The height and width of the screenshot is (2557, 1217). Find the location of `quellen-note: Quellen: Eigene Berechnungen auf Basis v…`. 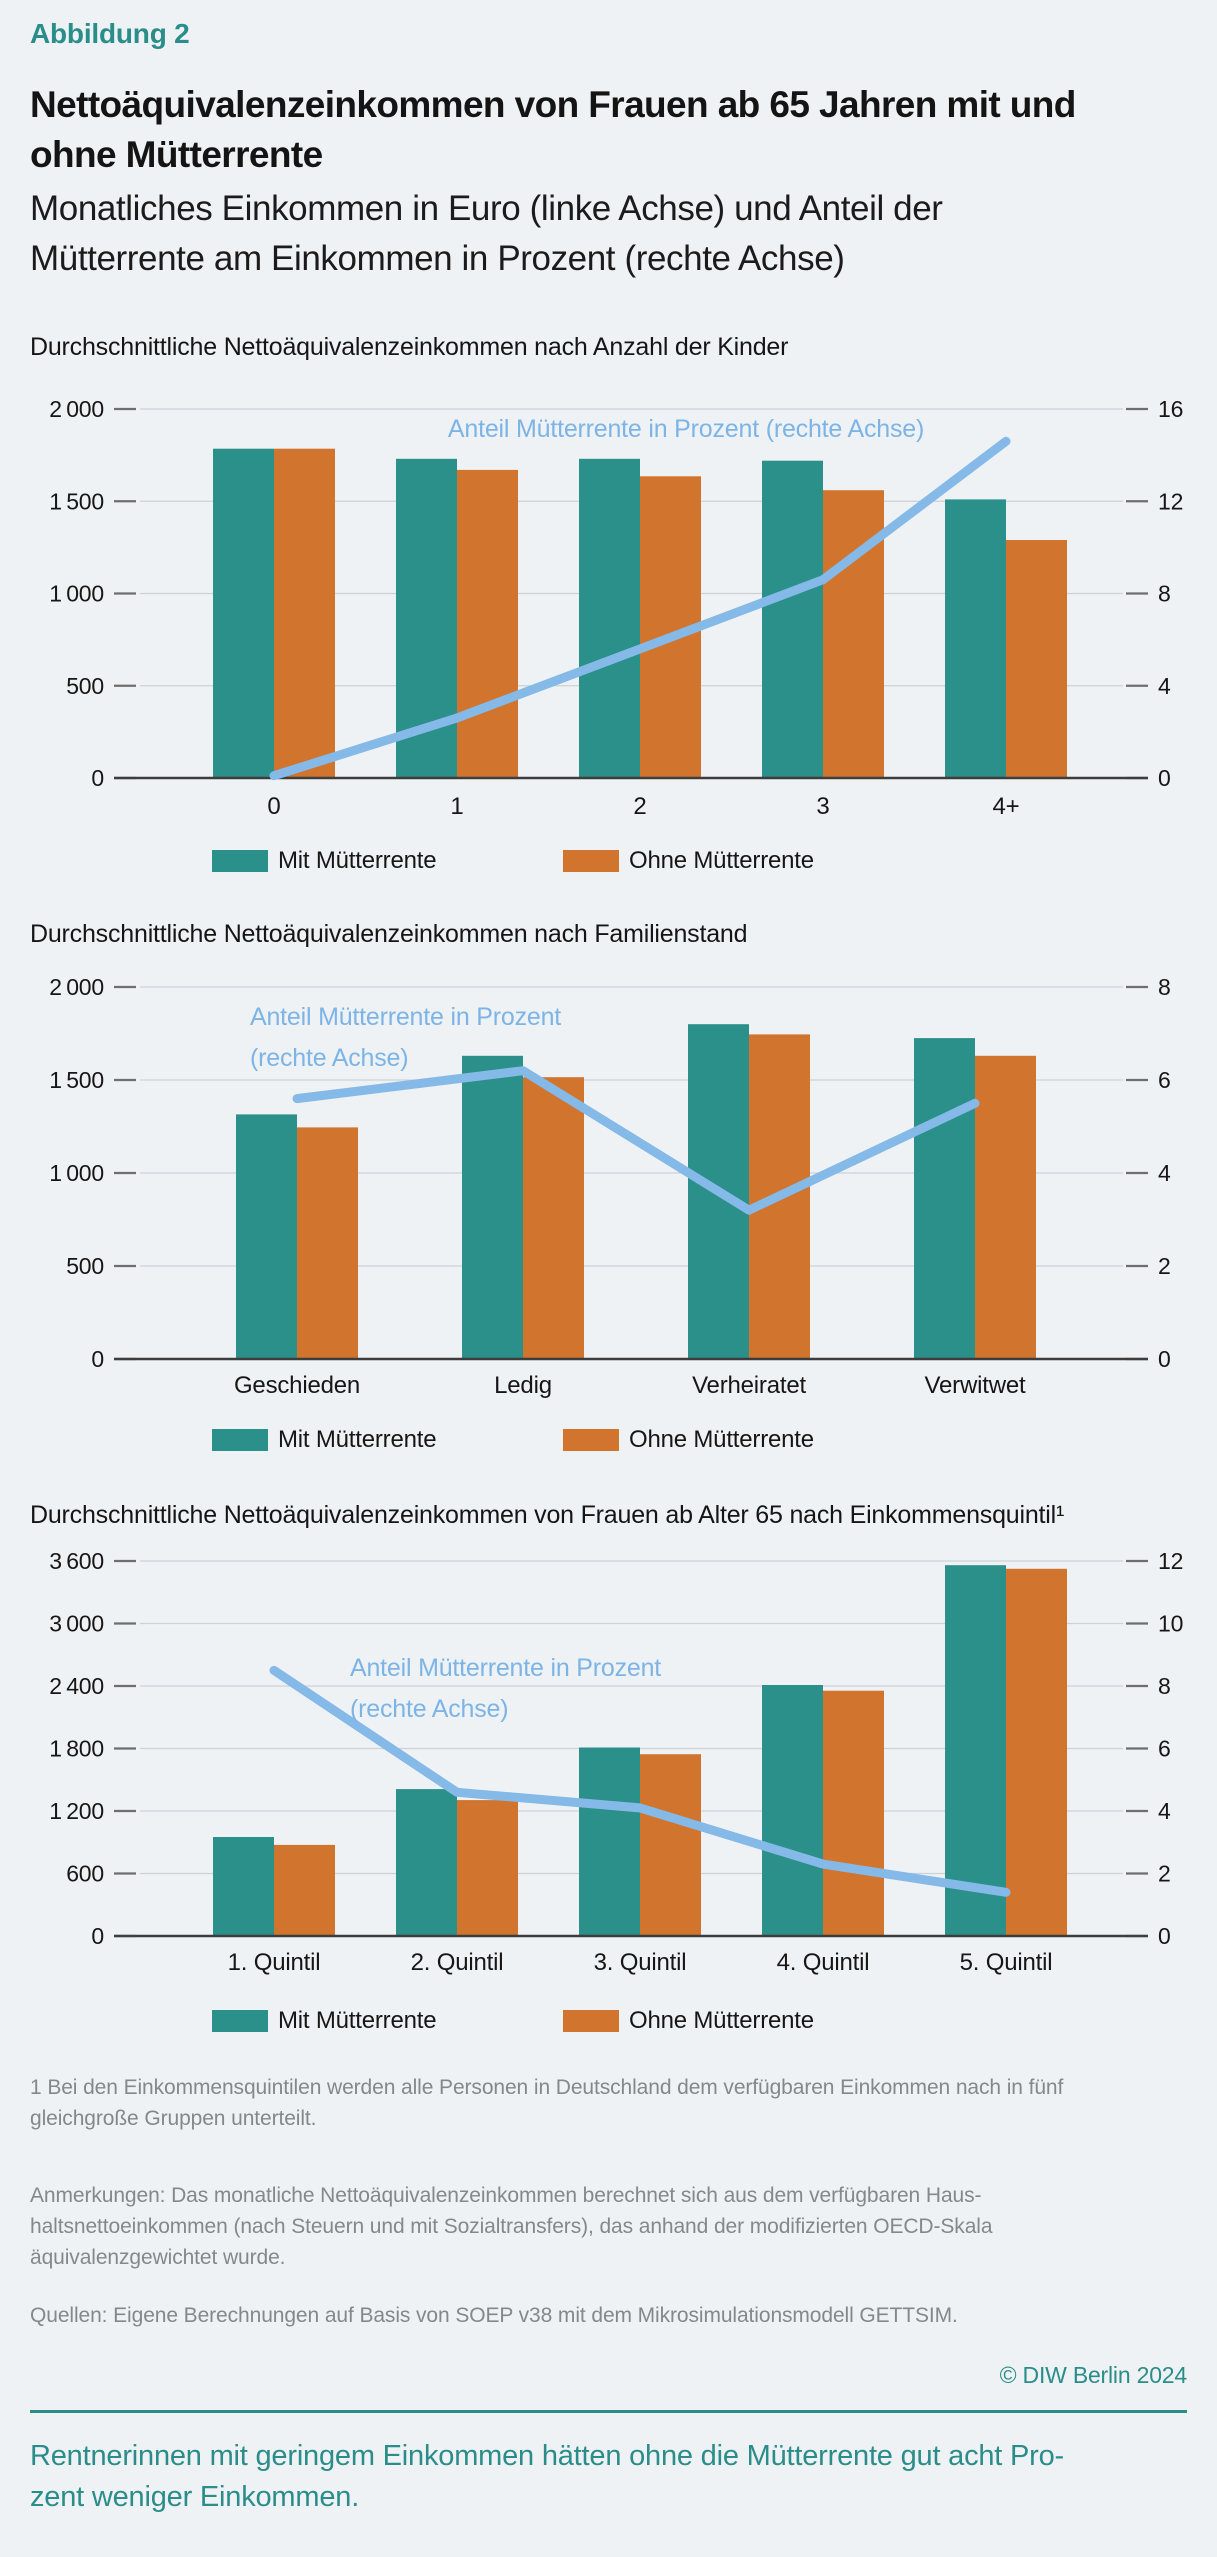

quellen-note: Quellen: Eigene Berechnungen auf Basis v… is located at coordinates (494, 2315).